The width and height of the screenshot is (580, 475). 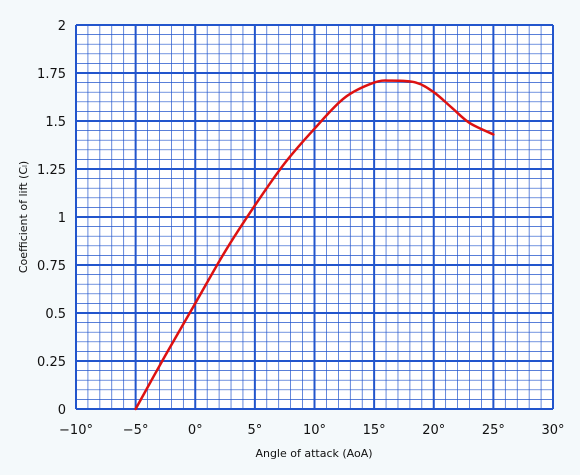 I want to click on x-tick-label: 25°, so click(x=493, y=430).